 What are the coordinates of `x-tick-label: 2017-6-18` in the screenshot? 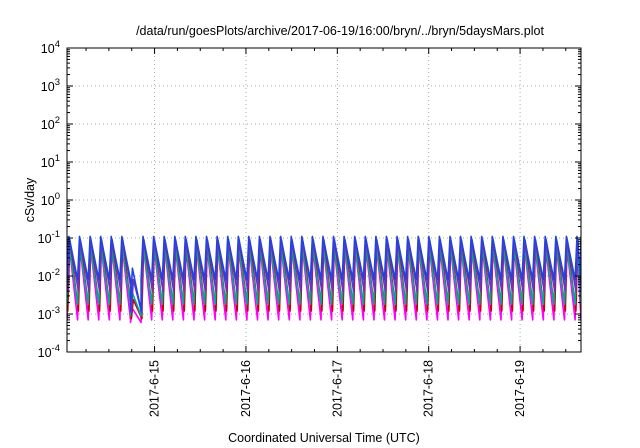 It's located at (429, 388).